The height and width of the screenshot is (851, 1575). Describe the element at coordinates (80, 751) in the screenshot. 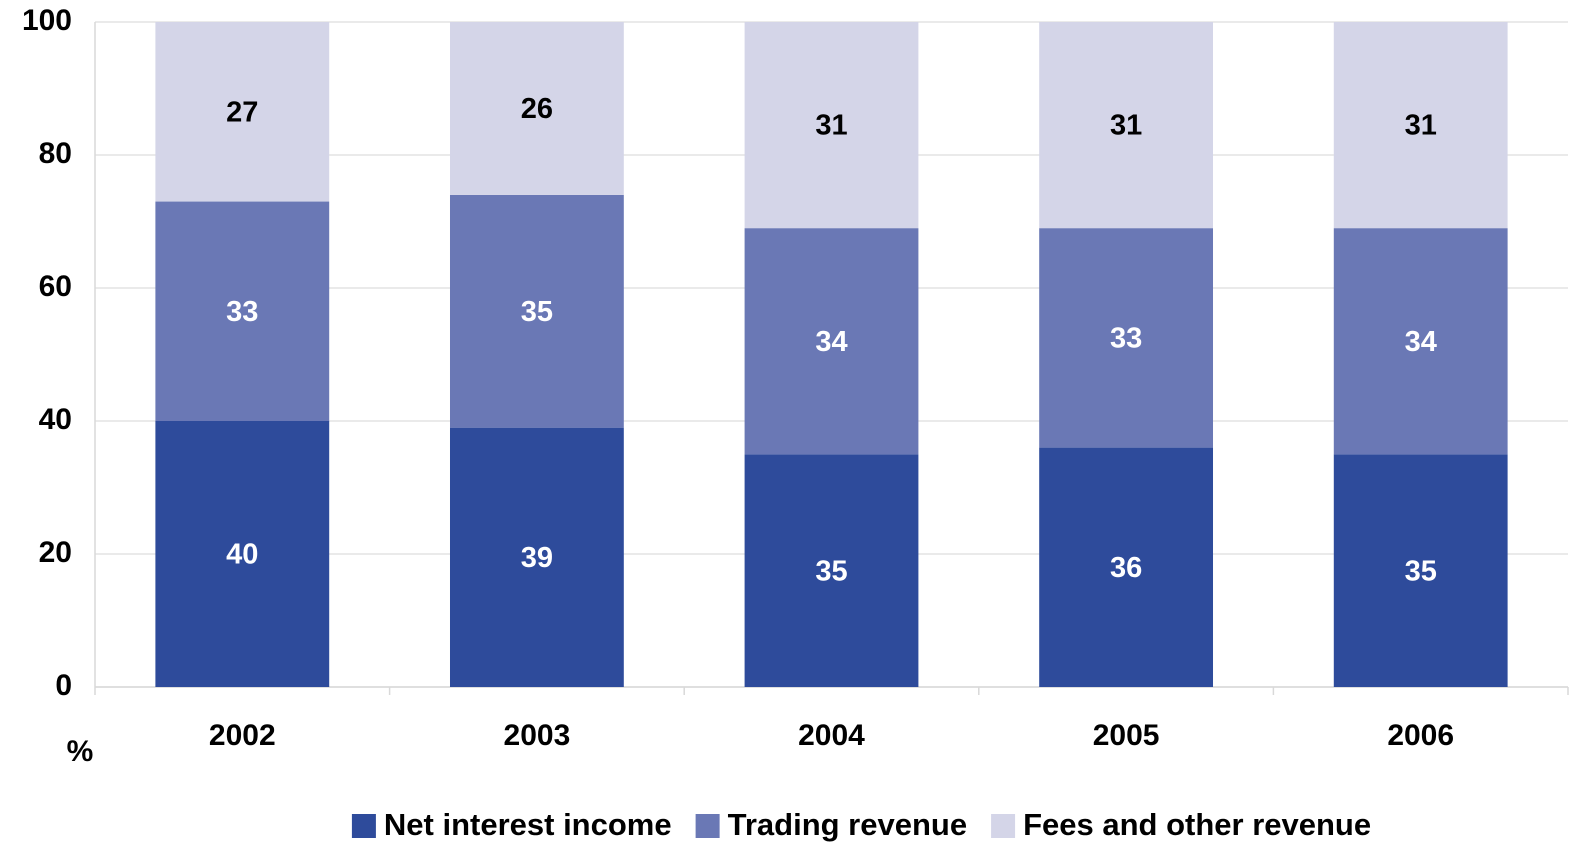

I see `y-axis-label: %` at that location.